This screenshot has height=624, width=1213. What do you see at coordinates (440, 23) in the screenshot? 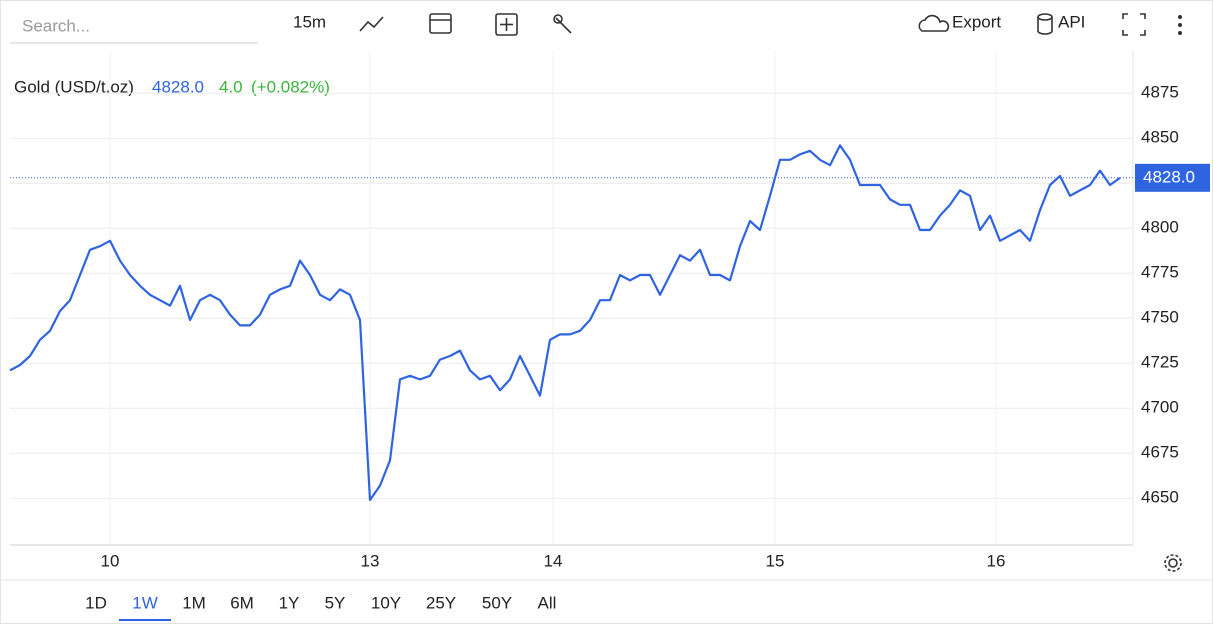
I see `calendar-icon` at bounding box center [440, 23].